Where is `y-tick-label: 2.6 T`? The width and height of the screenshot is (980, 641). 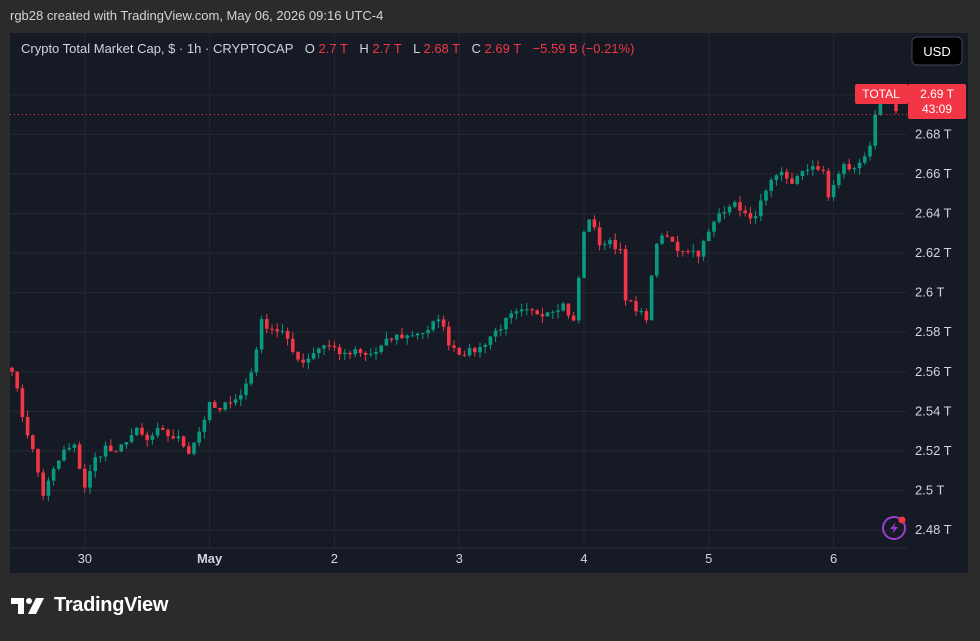 y-tick-label: 2.6 T is located at coordinates (929, 292).